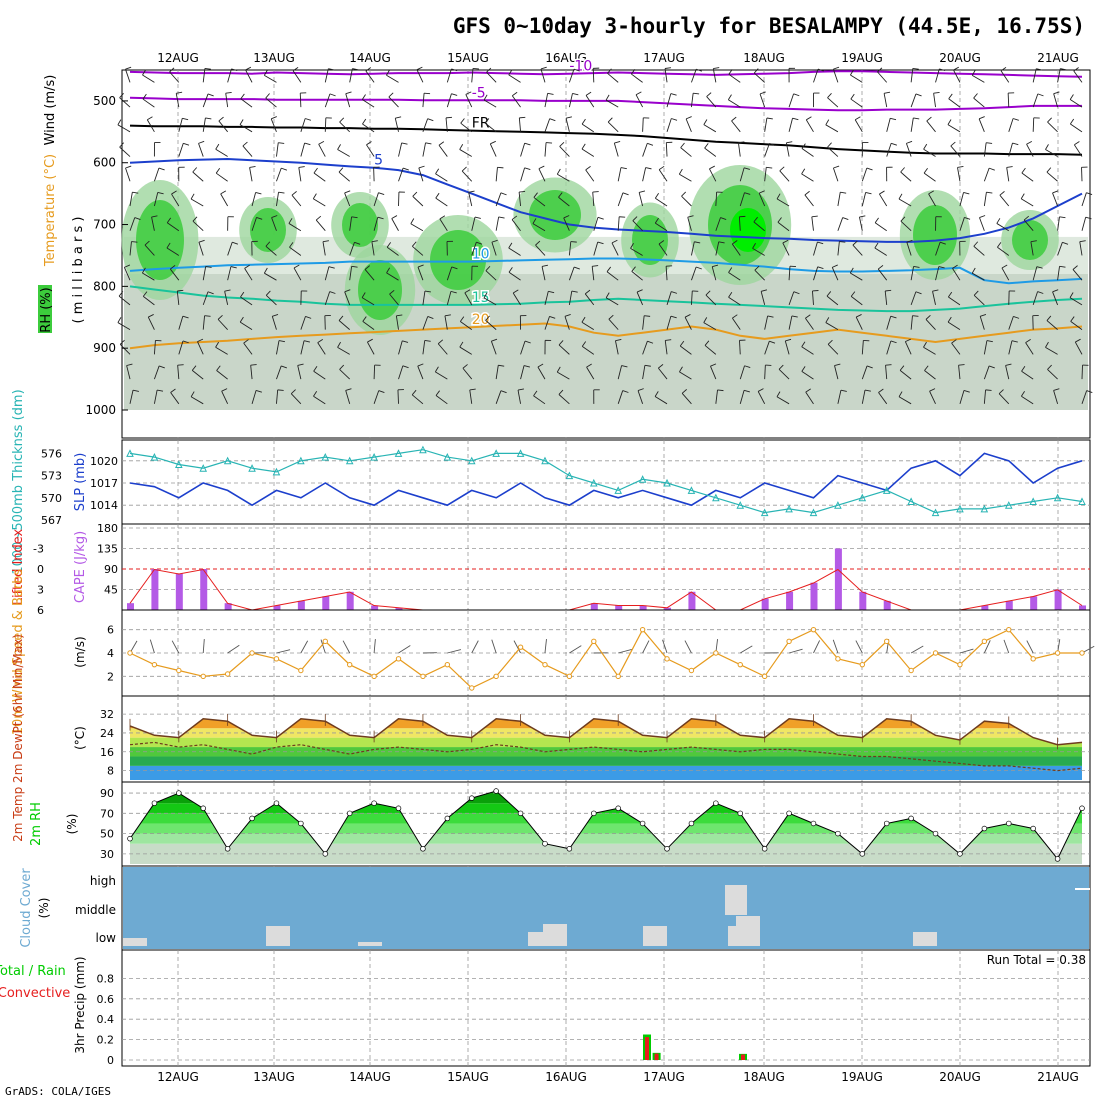 Image resolution: width=1100 pixels, height=1100 pixels. Describe the element at coordinates (606, 808) in the screenshot. I see `rh2m-band` at that location.